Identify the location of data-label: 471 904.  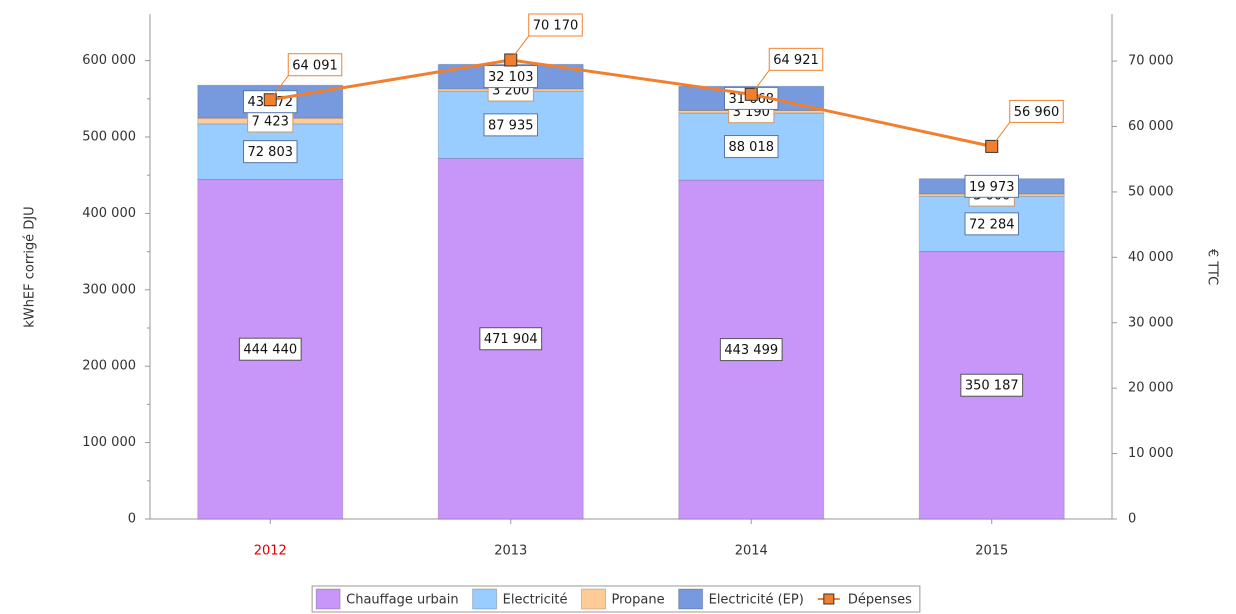
(511, 339).